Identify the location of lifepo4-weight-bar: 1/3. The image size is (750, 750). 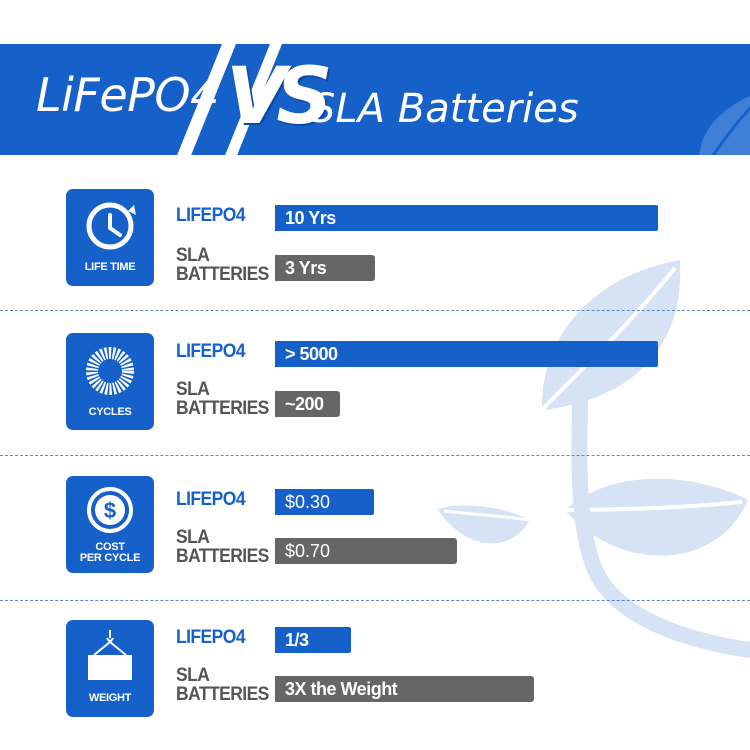
(313, 640).